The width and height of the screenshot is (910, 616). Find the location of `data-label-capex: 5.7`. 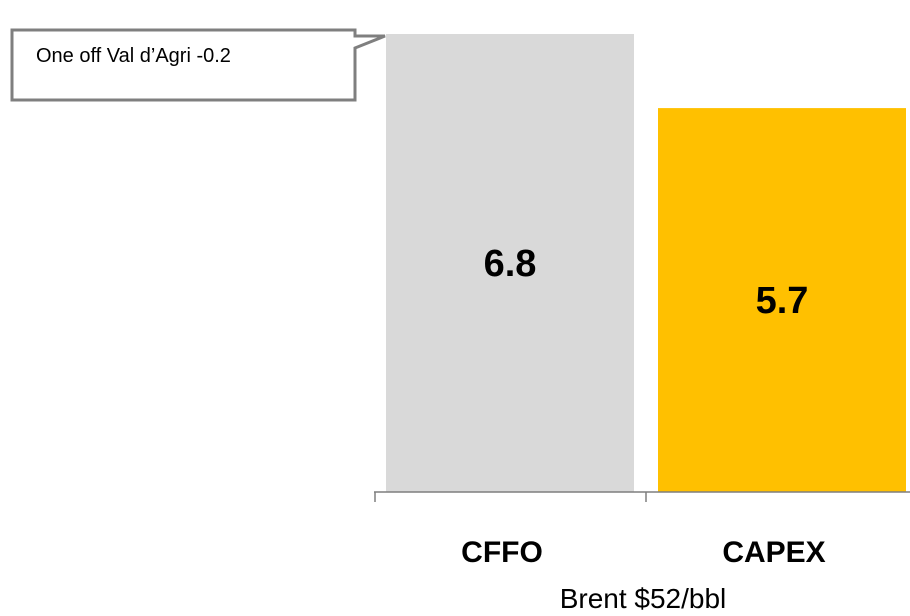

data-label-capex: 5.7 is located at coordinates (782, 301).